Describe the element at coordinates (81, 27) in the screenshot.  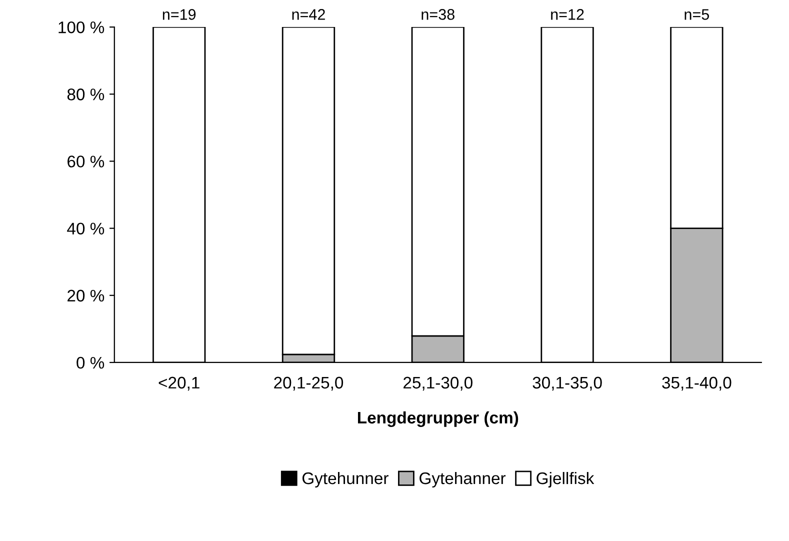
I see `y-tick-label: 100 %` at that location.